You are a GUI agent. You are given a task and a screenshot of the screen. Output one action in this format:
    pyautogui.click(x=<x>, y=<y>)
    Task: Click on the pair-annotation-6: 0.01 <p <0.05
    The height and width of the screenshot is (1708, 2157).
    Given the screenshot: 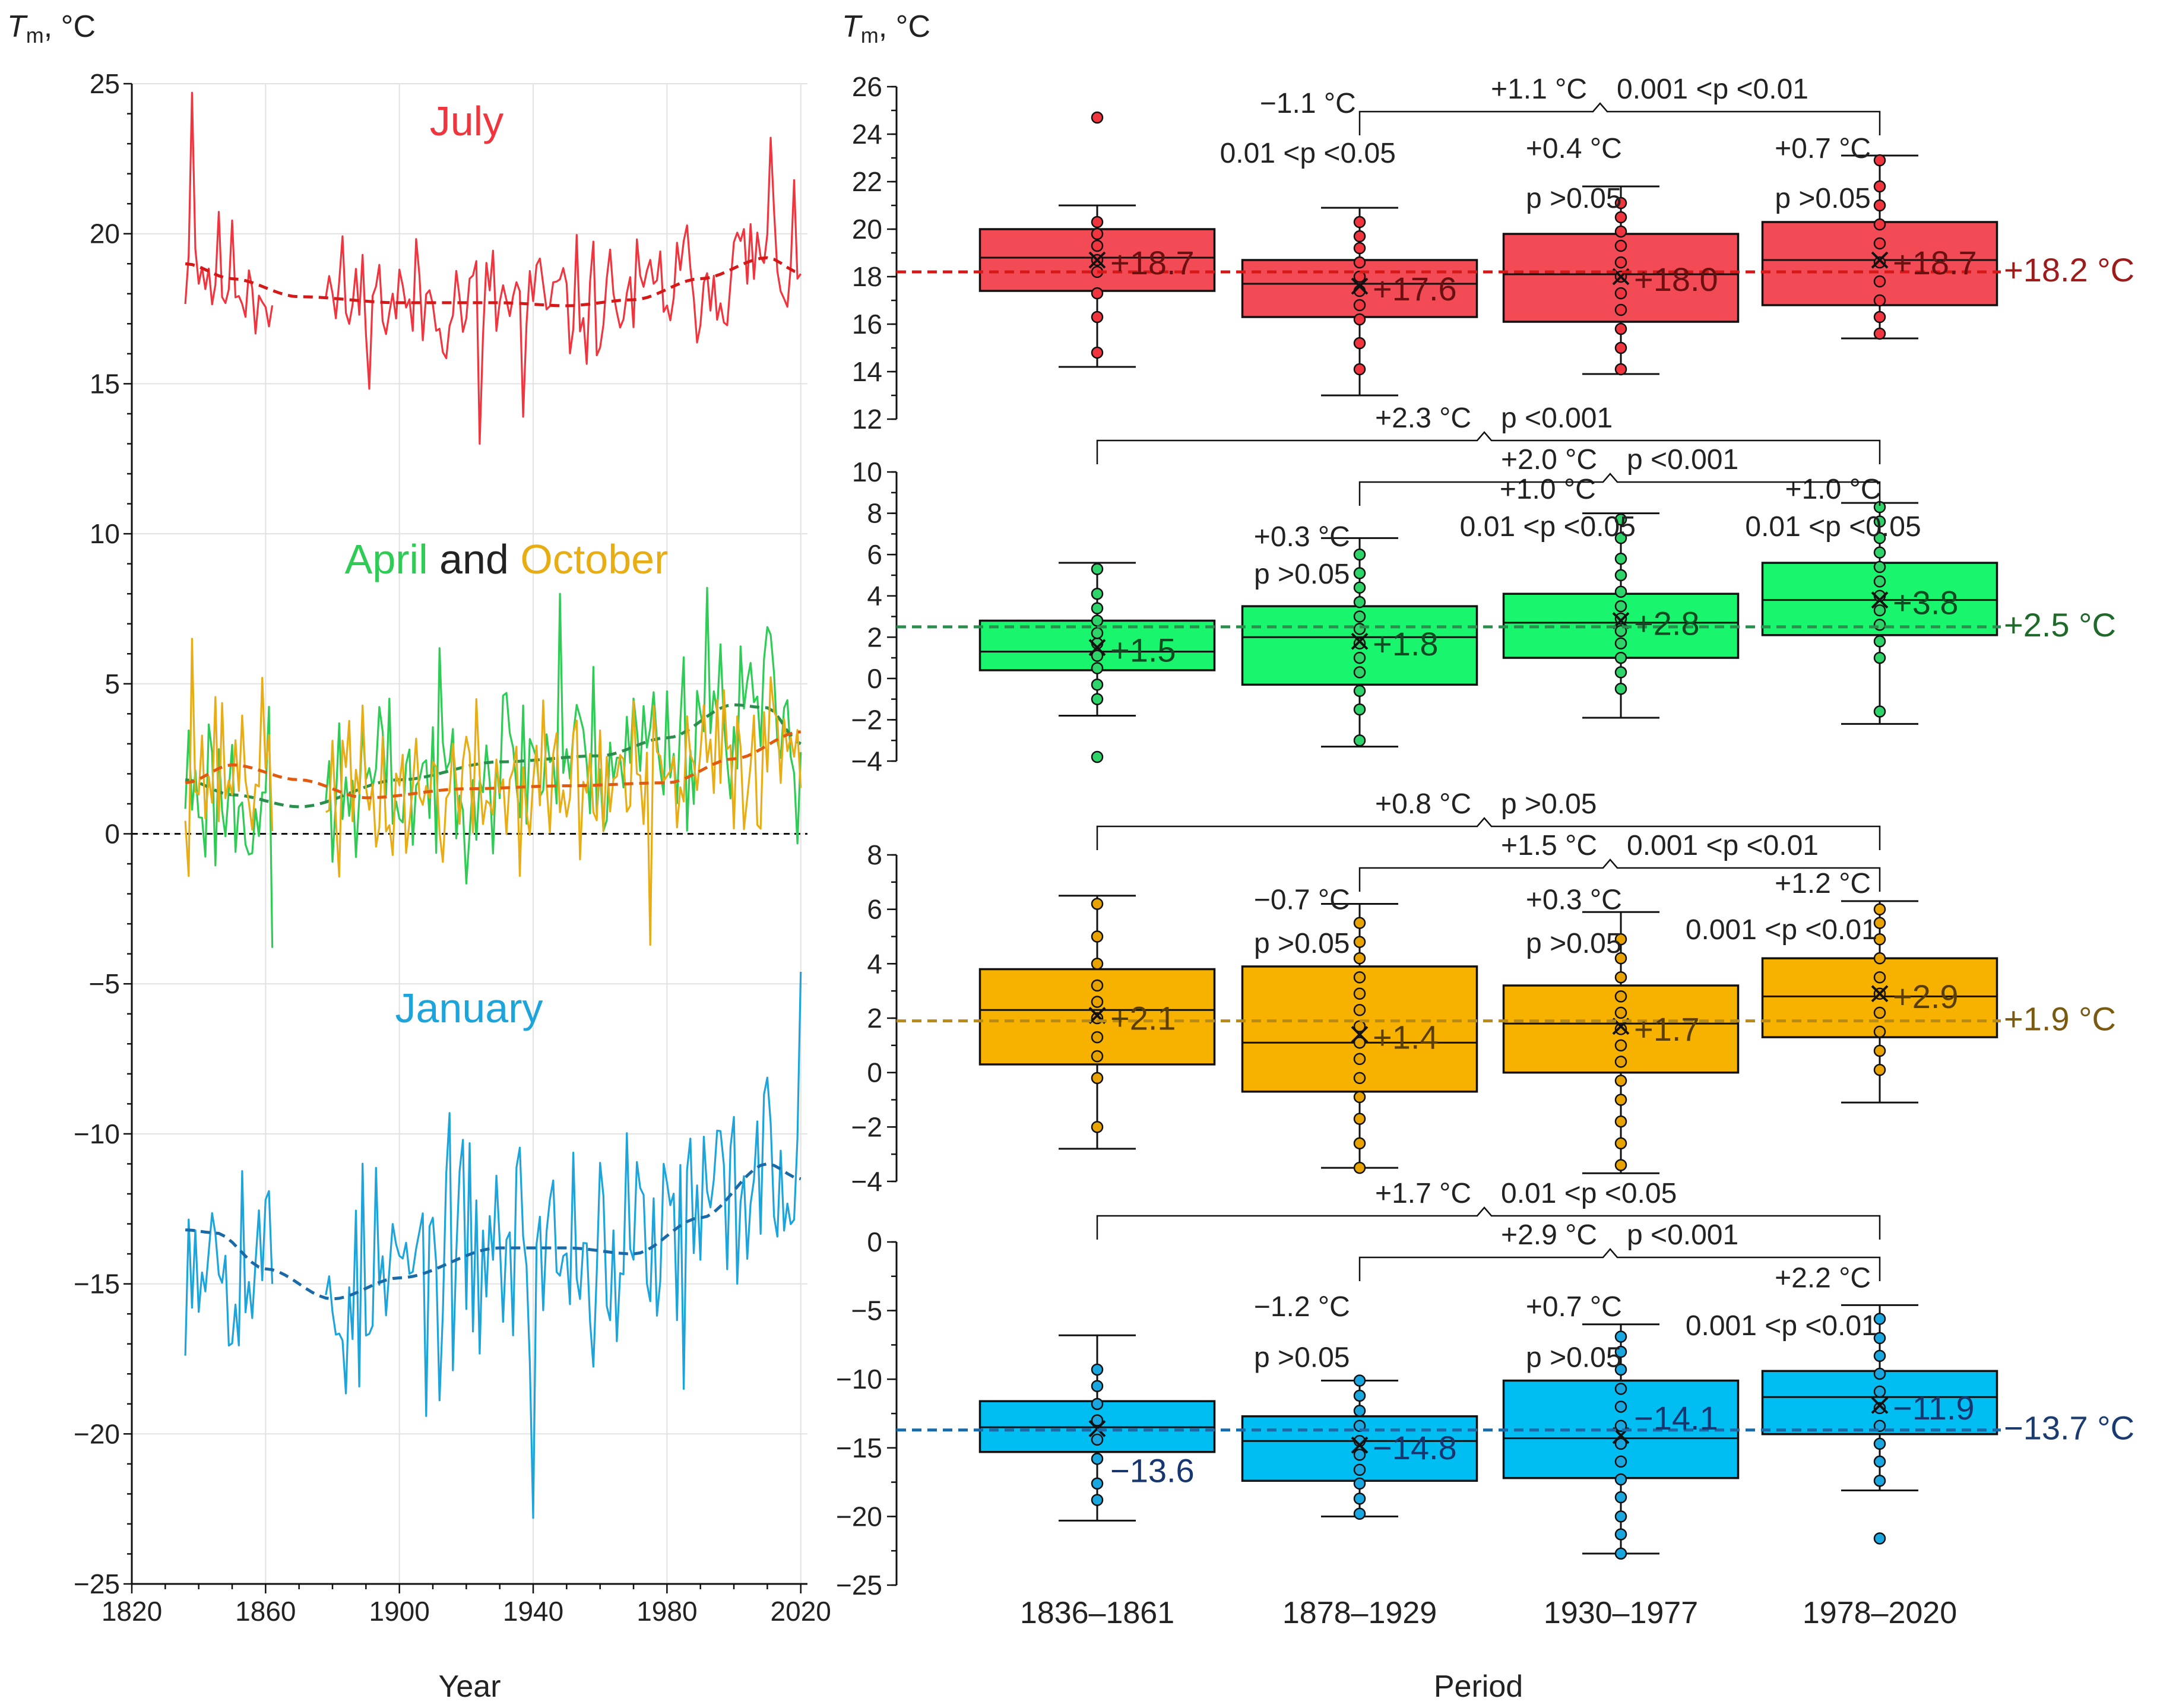 What is the action you would take?
    pyautogui.click(x=1833, y=527)
    